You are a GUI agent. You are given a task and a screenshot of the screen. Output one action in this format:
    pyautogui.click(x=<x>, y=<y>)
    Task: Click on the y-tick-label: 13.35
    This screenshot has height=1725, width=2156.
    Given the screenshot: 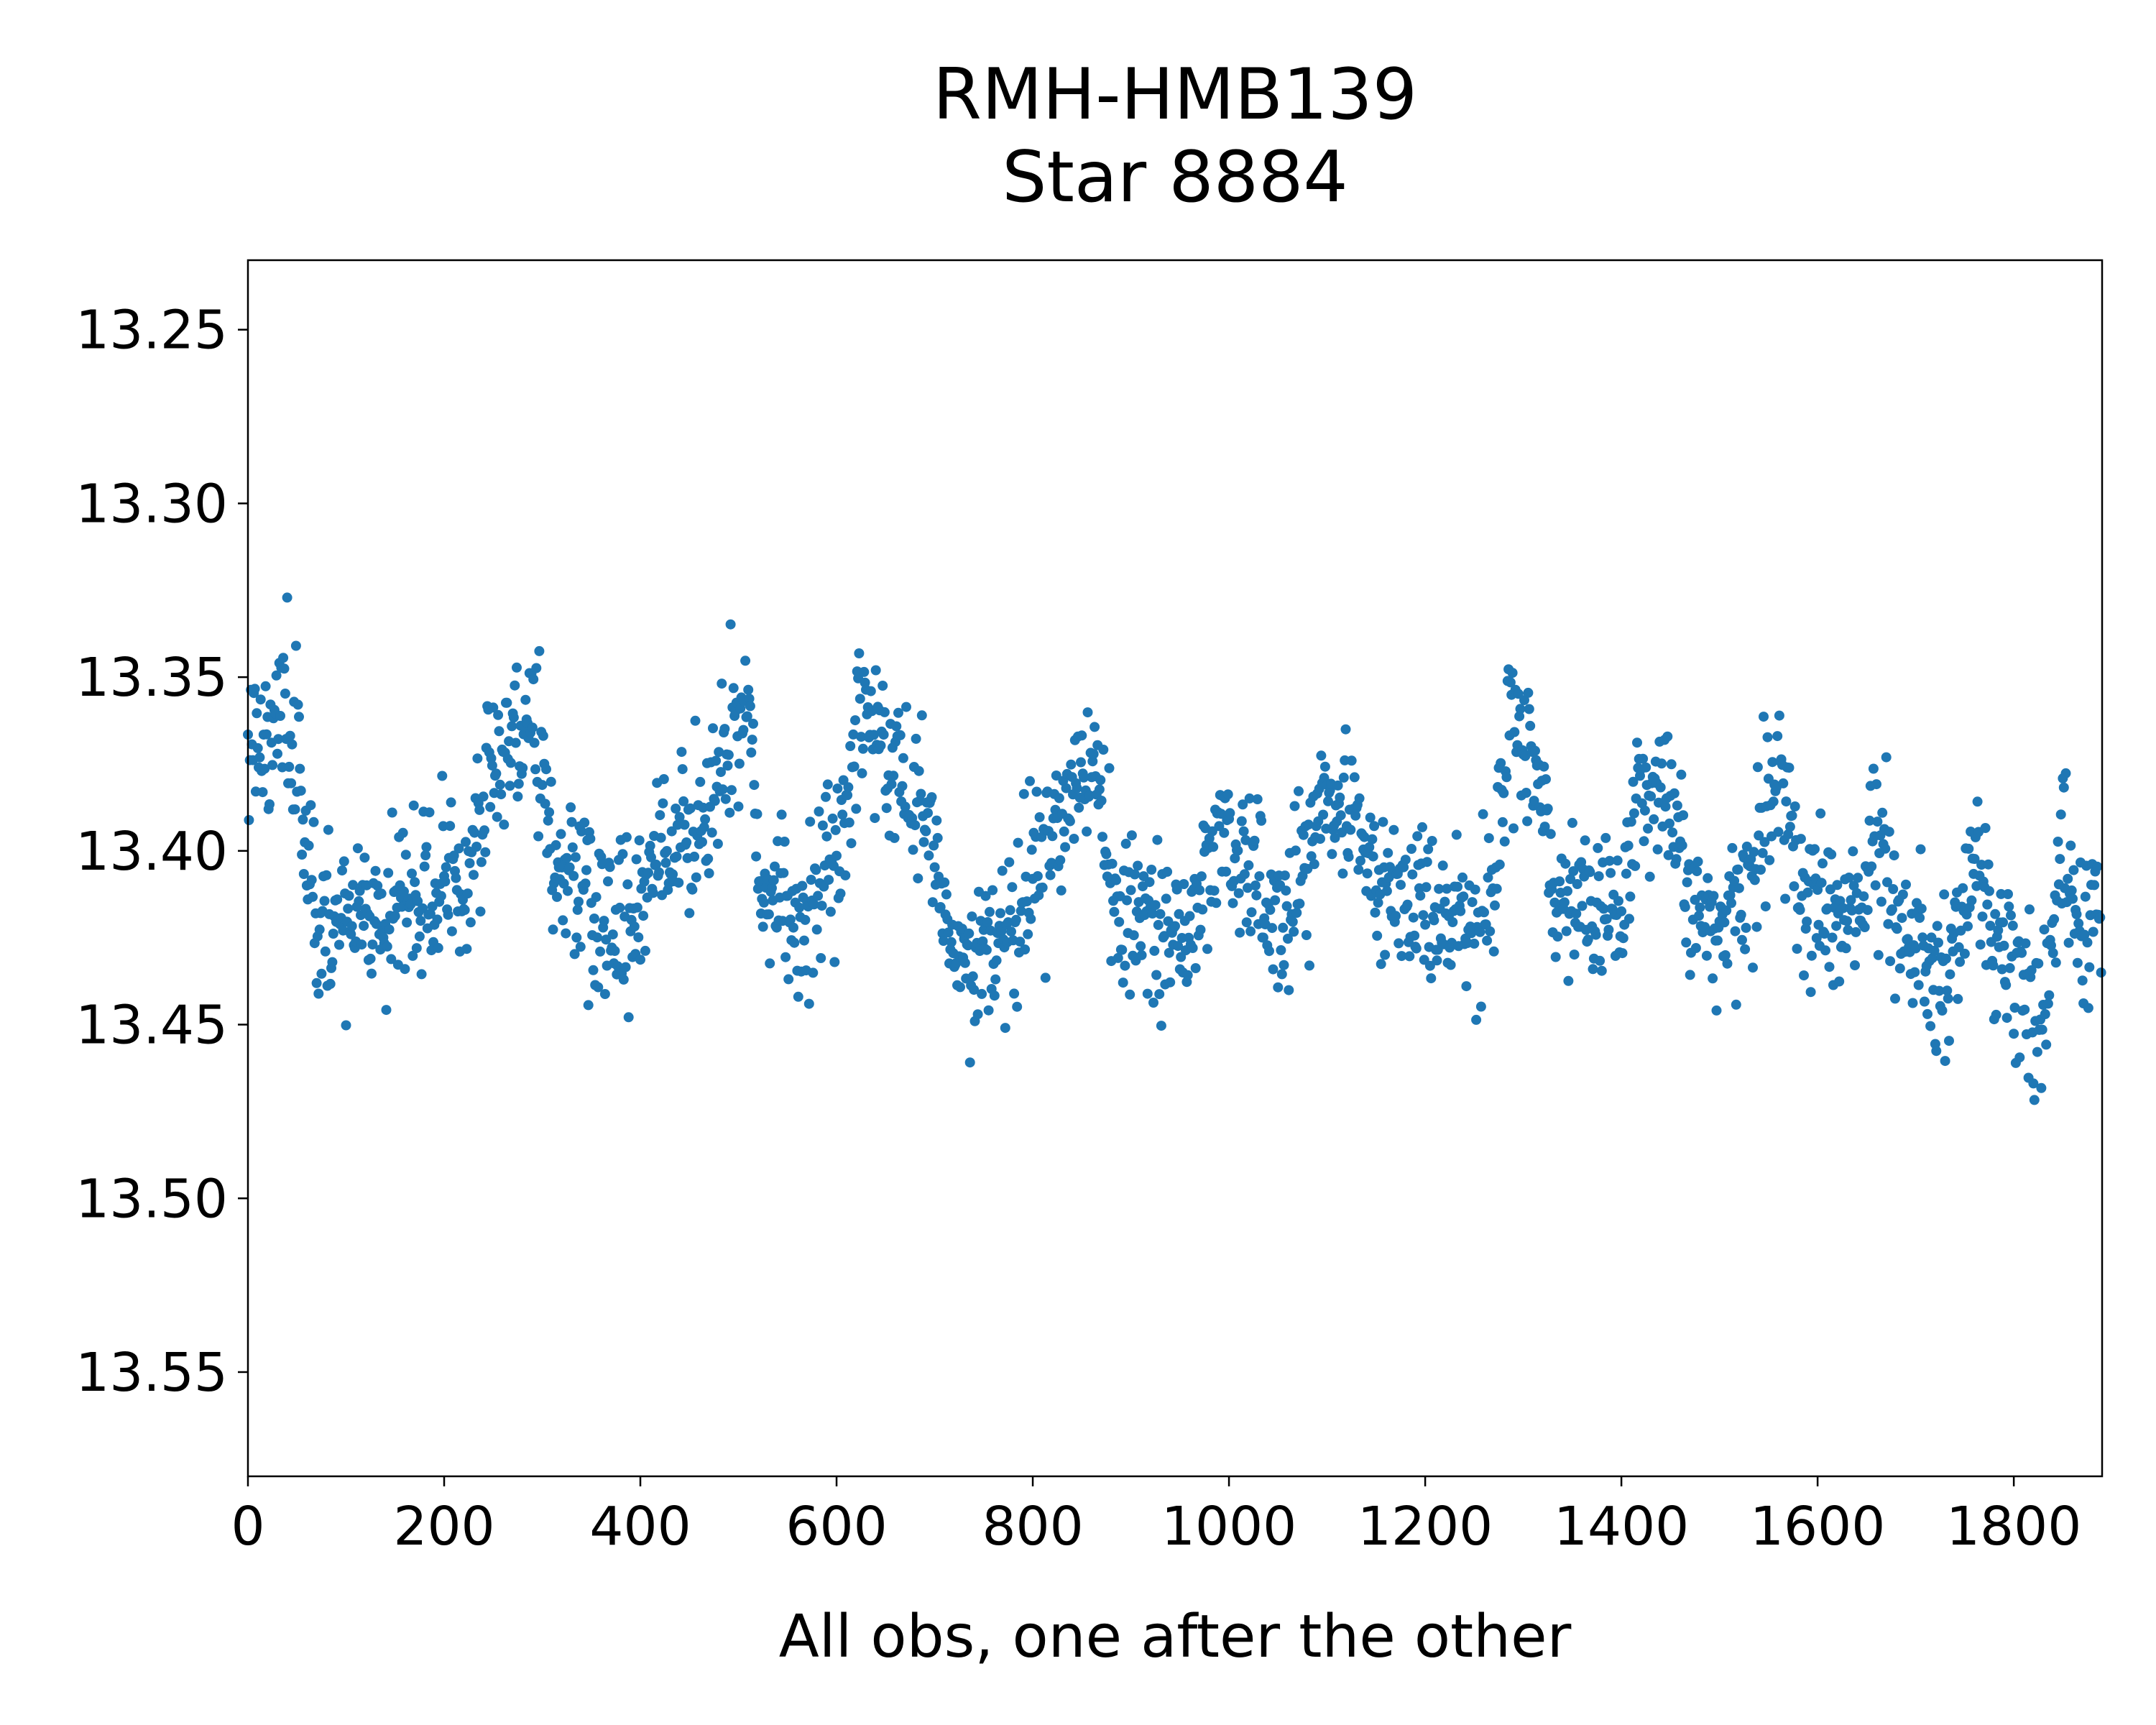 What is the action you would take?
    pyautogui.click(x=152, y=678)
    